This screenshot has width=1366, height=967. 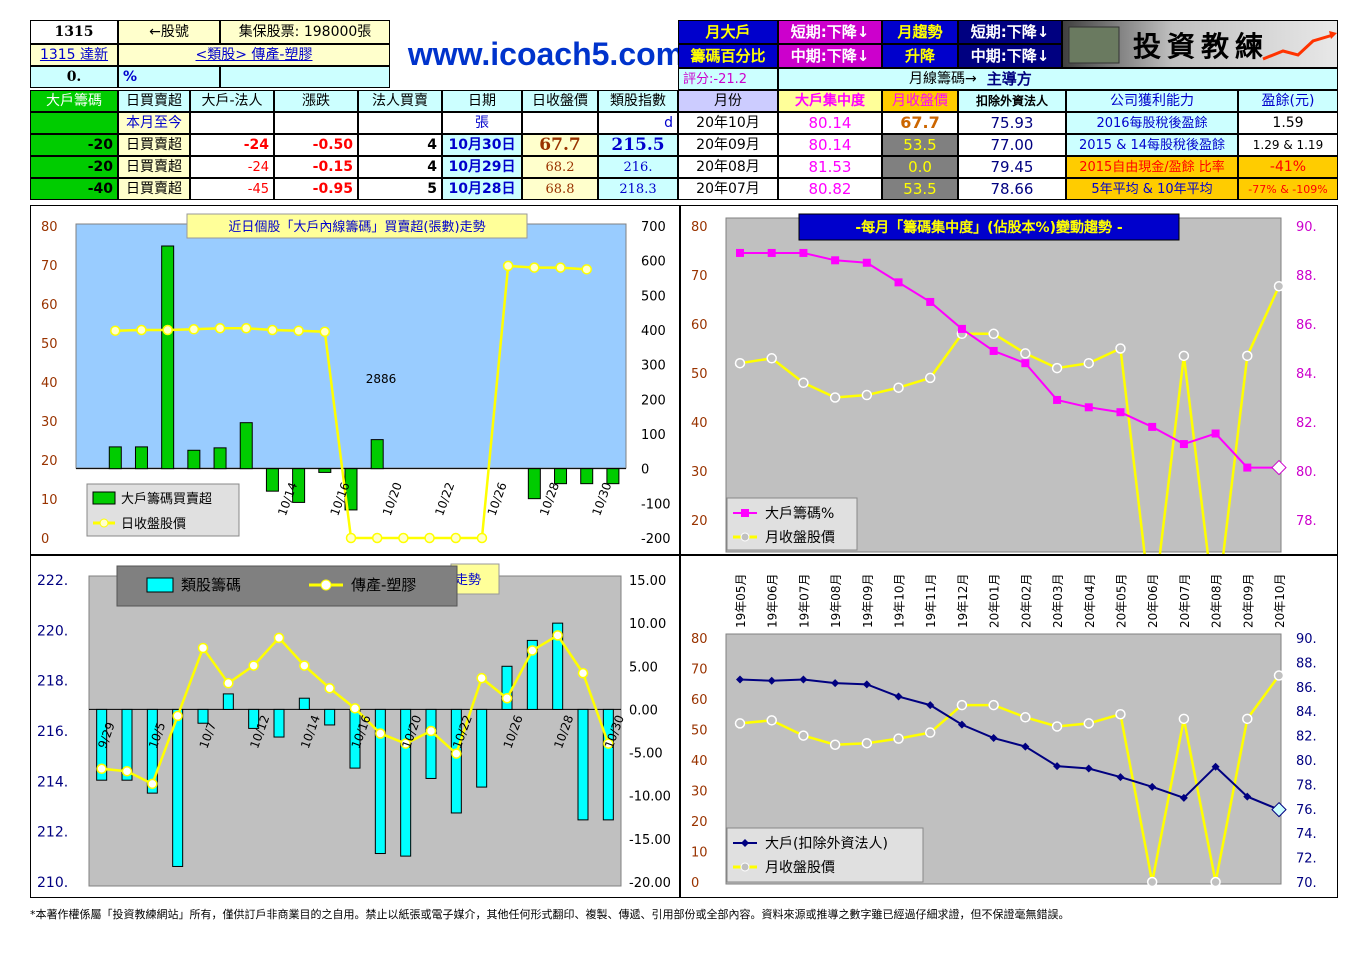 I want to click on category-link: <類股> 傳產-塑膠, so click(x=254, y=55).